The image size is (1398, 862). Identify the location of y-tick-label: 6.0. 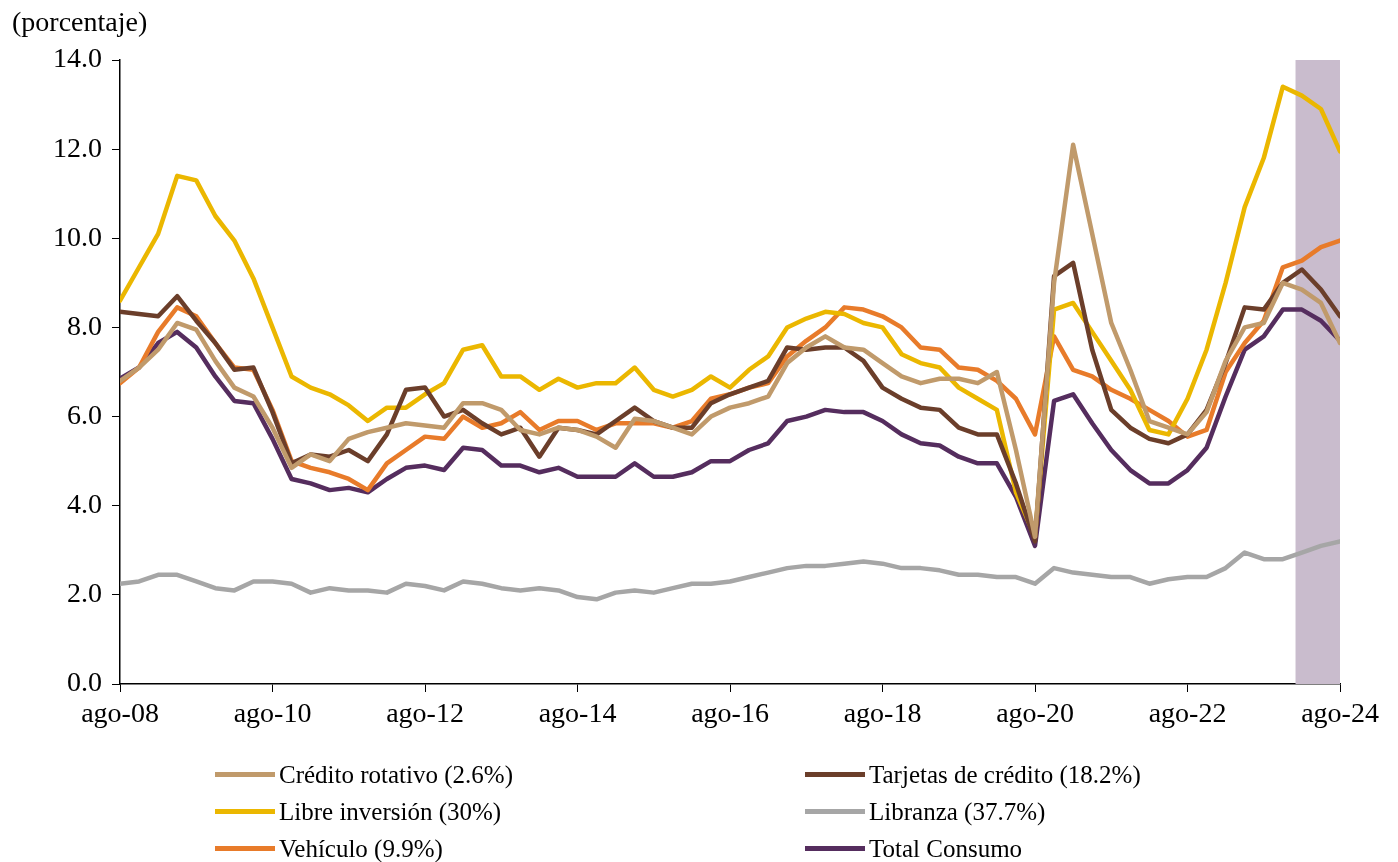
(84, 414).